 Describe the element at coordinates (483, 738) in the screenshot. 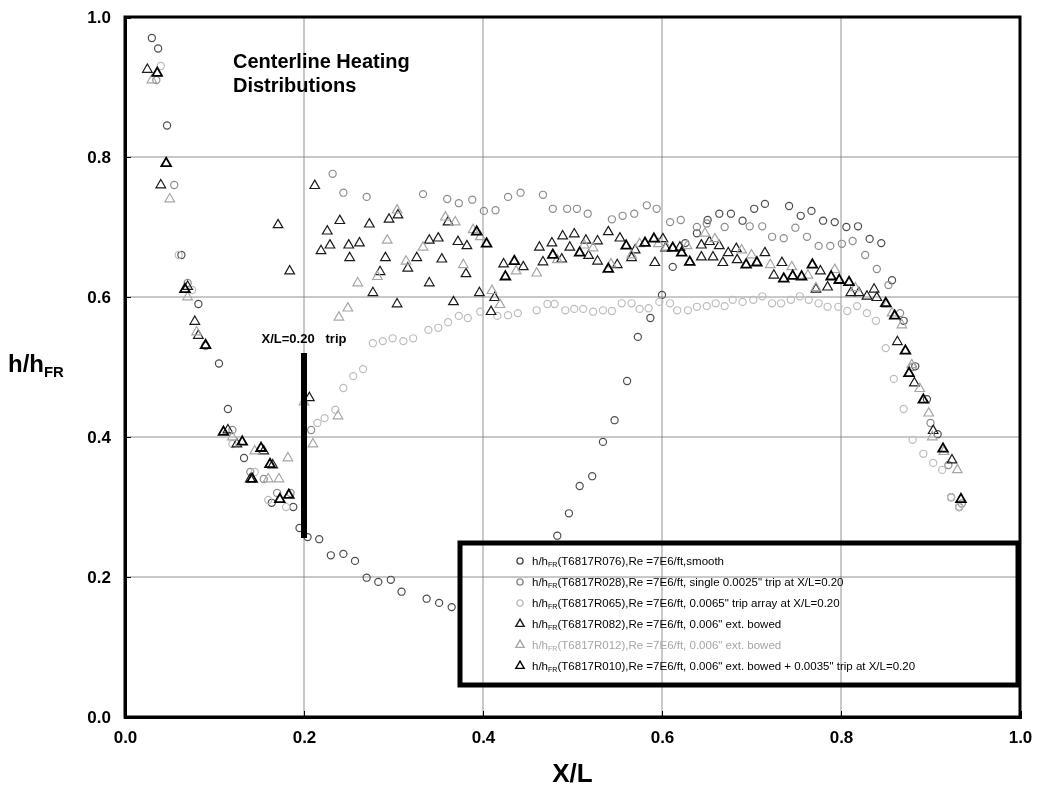

I see `x-tick-label: 0.4` at that location.